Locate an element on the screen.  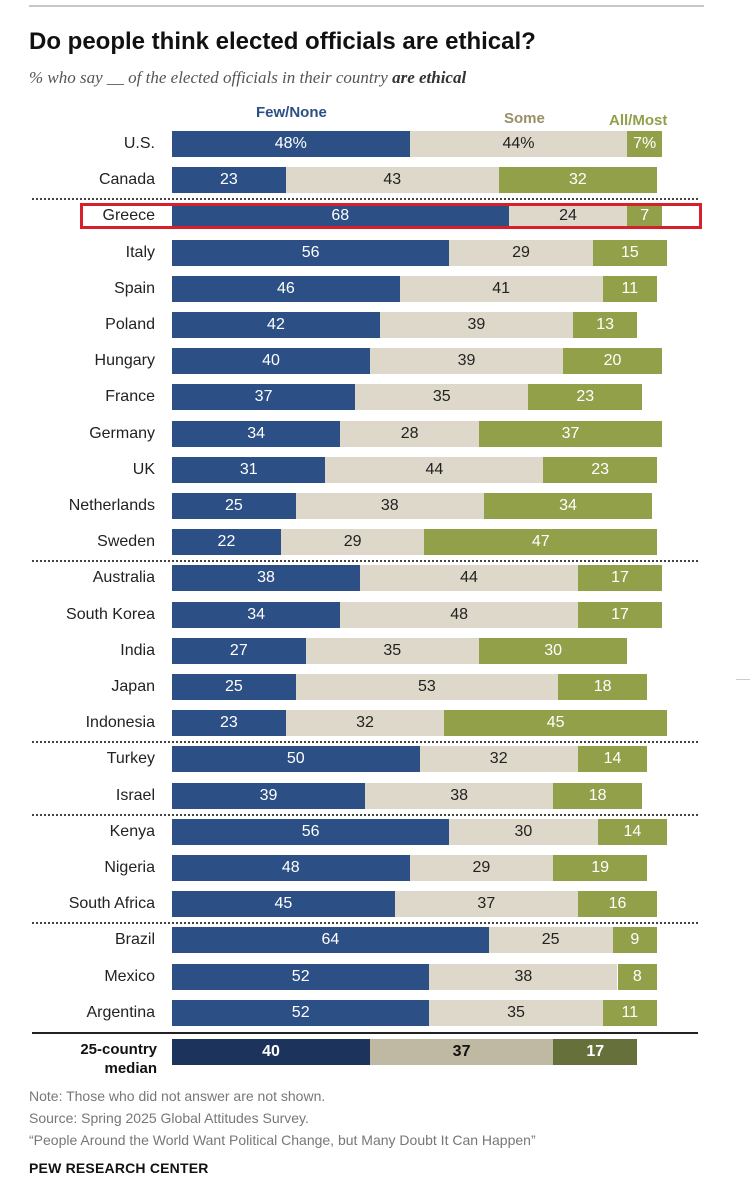
data-label-few-none: 42 is located at coordinates (276, 324).